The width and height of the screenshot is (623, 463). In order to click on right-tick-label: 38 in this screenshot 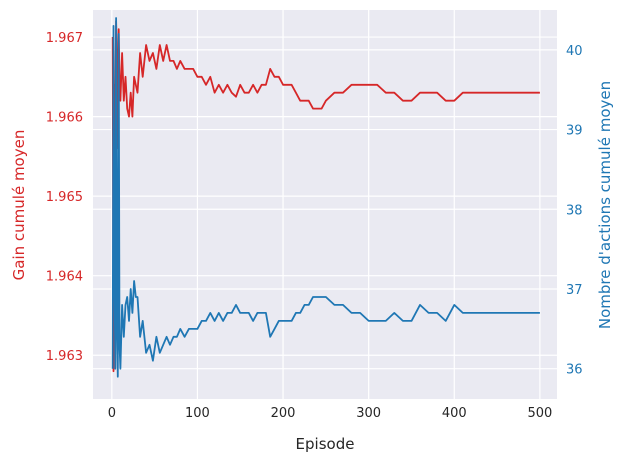, I will do `click(574, 210)`.